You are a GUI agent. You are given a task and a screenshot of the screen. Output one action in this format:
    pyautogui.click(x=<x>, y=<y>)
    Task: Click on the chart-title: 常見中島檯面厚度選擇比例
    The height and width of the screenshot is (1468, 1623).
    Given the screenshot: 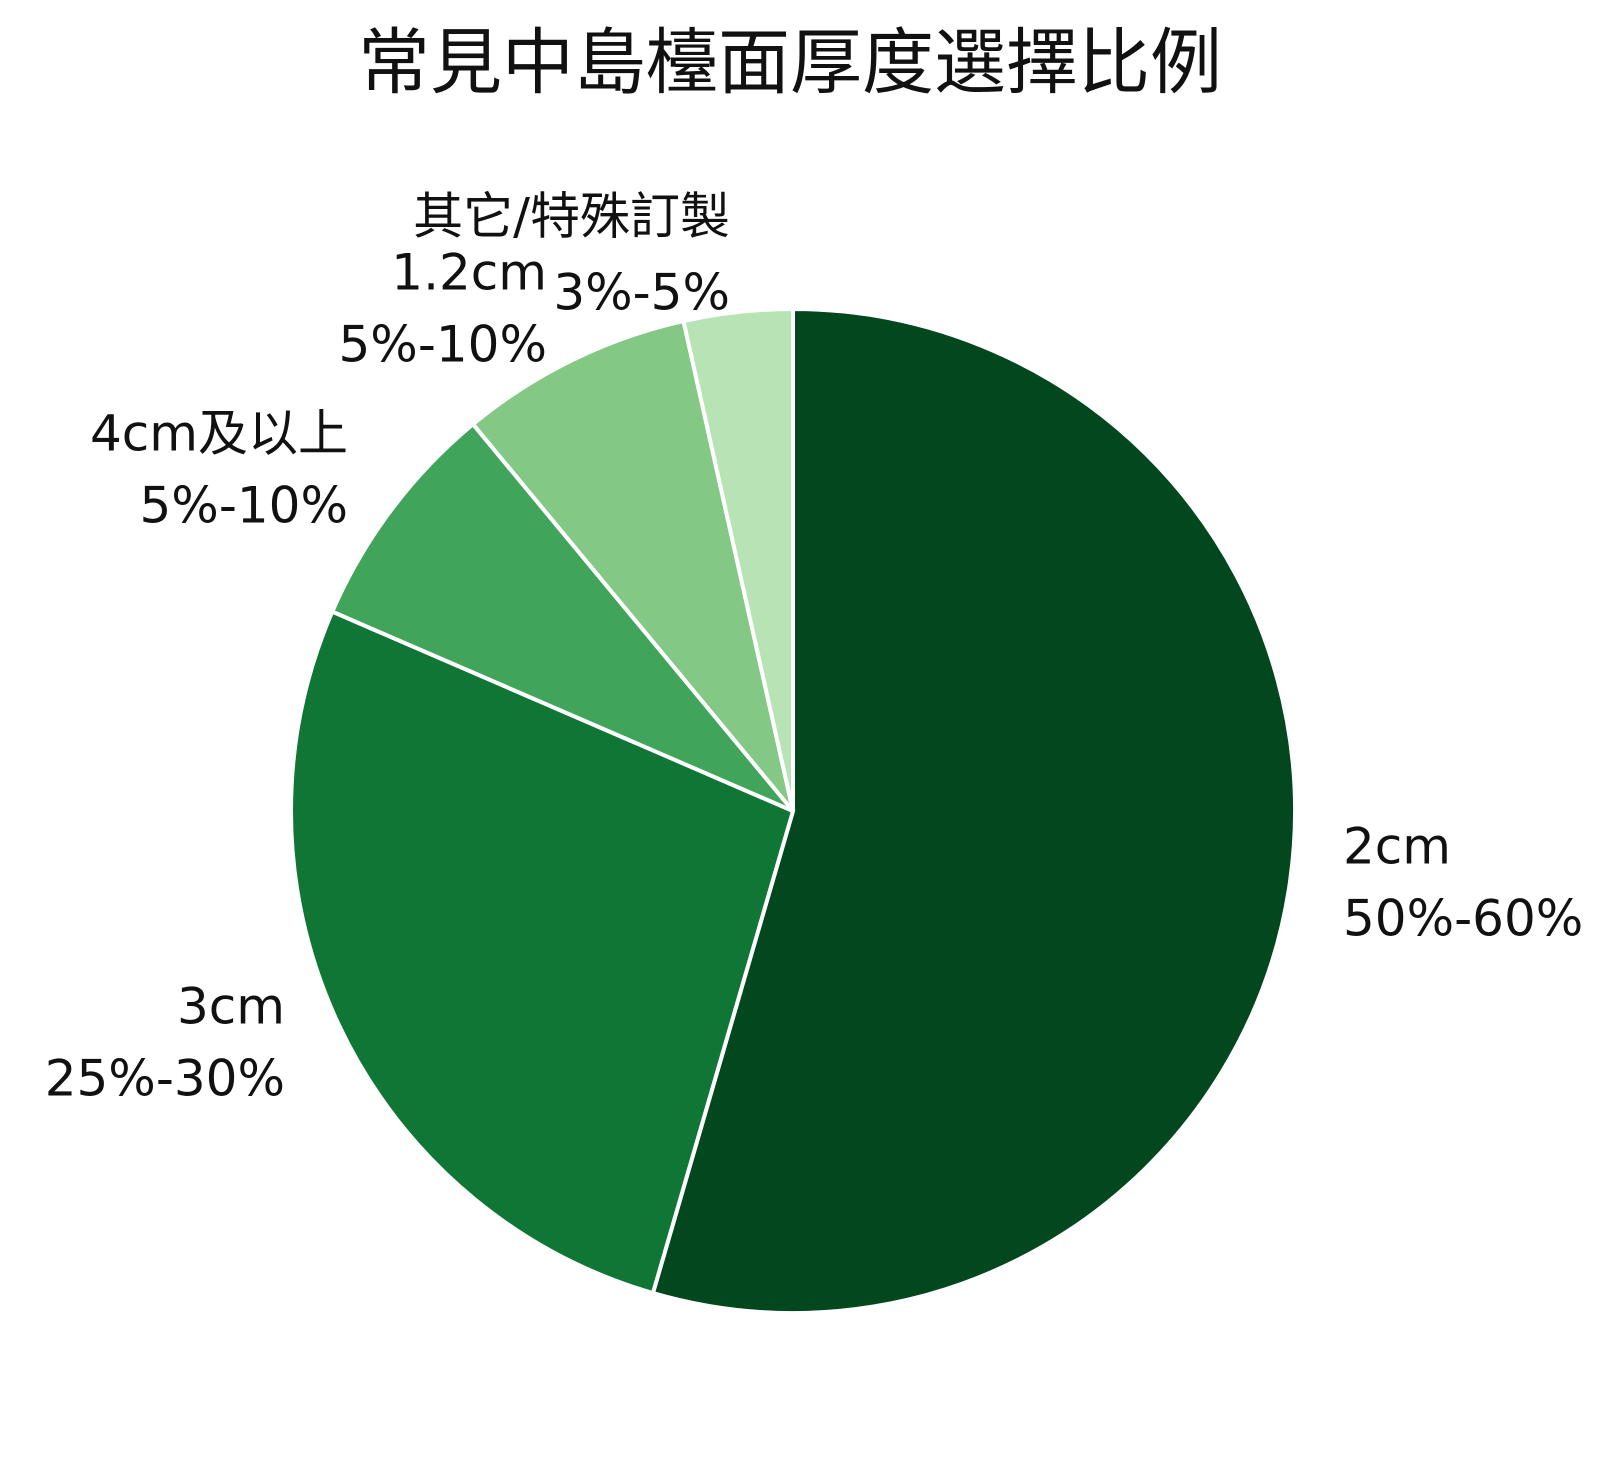 What is the action you would take?
    pyautogui.click(x=790, y=63)
    